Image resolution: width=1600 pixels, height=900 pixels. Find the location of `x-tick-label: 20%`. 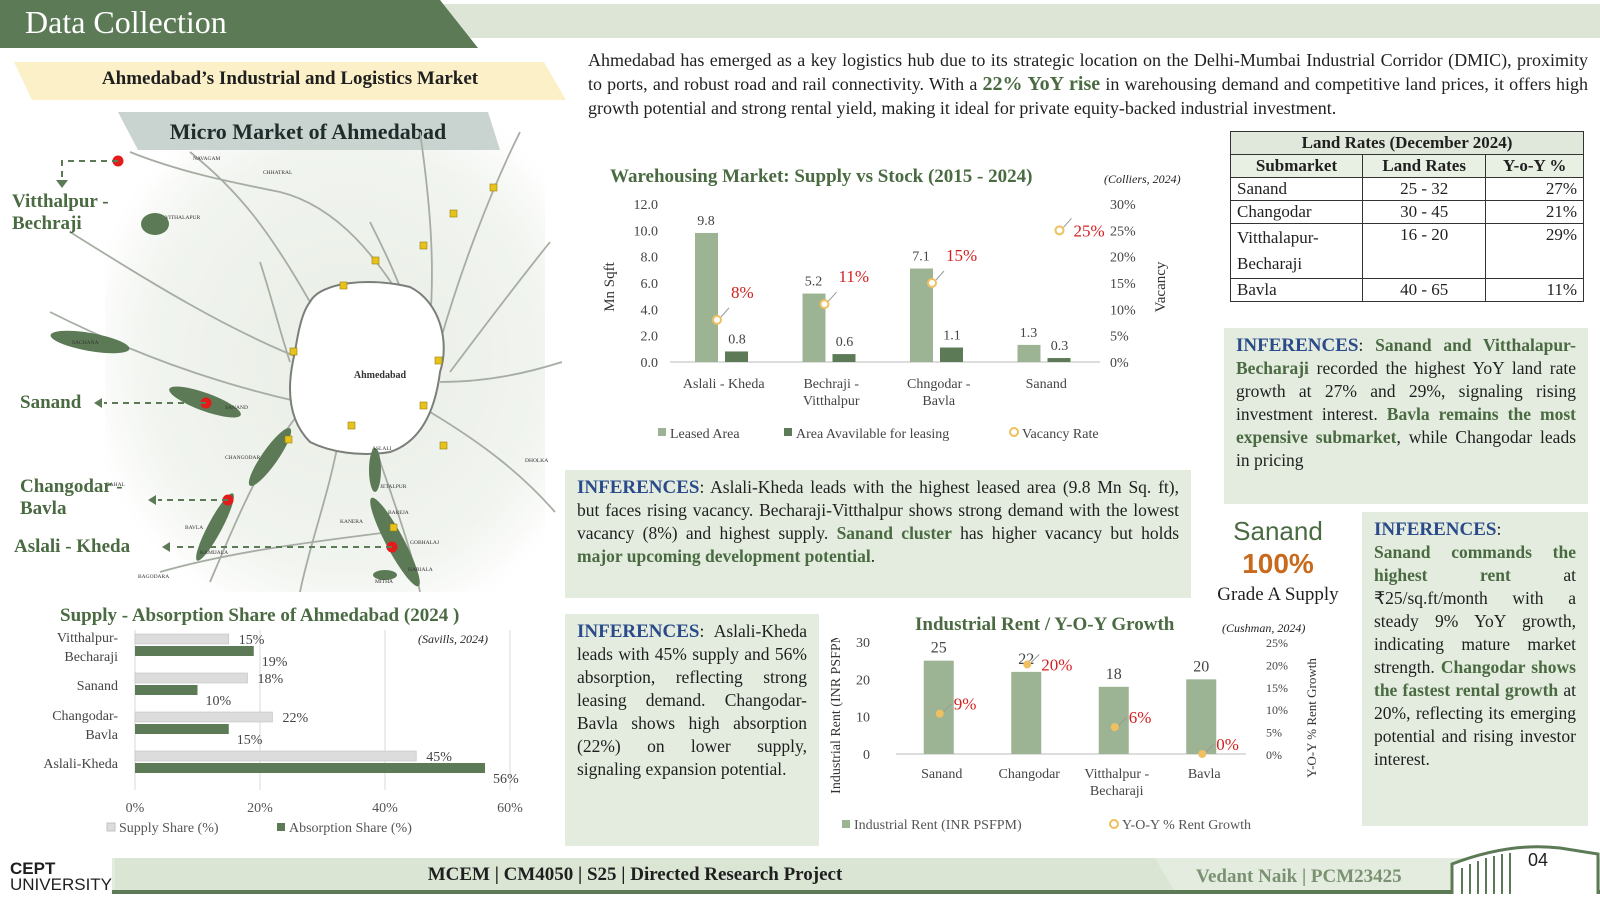

x-tick-label: 20% is located at coordinates (260, 808).